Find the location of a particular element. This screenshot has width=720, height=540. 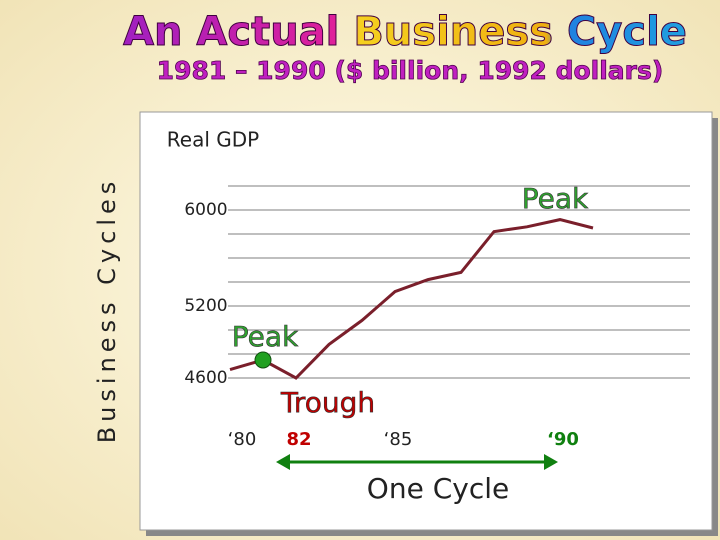

annotation: Trough is located at coordinates (327, 402).